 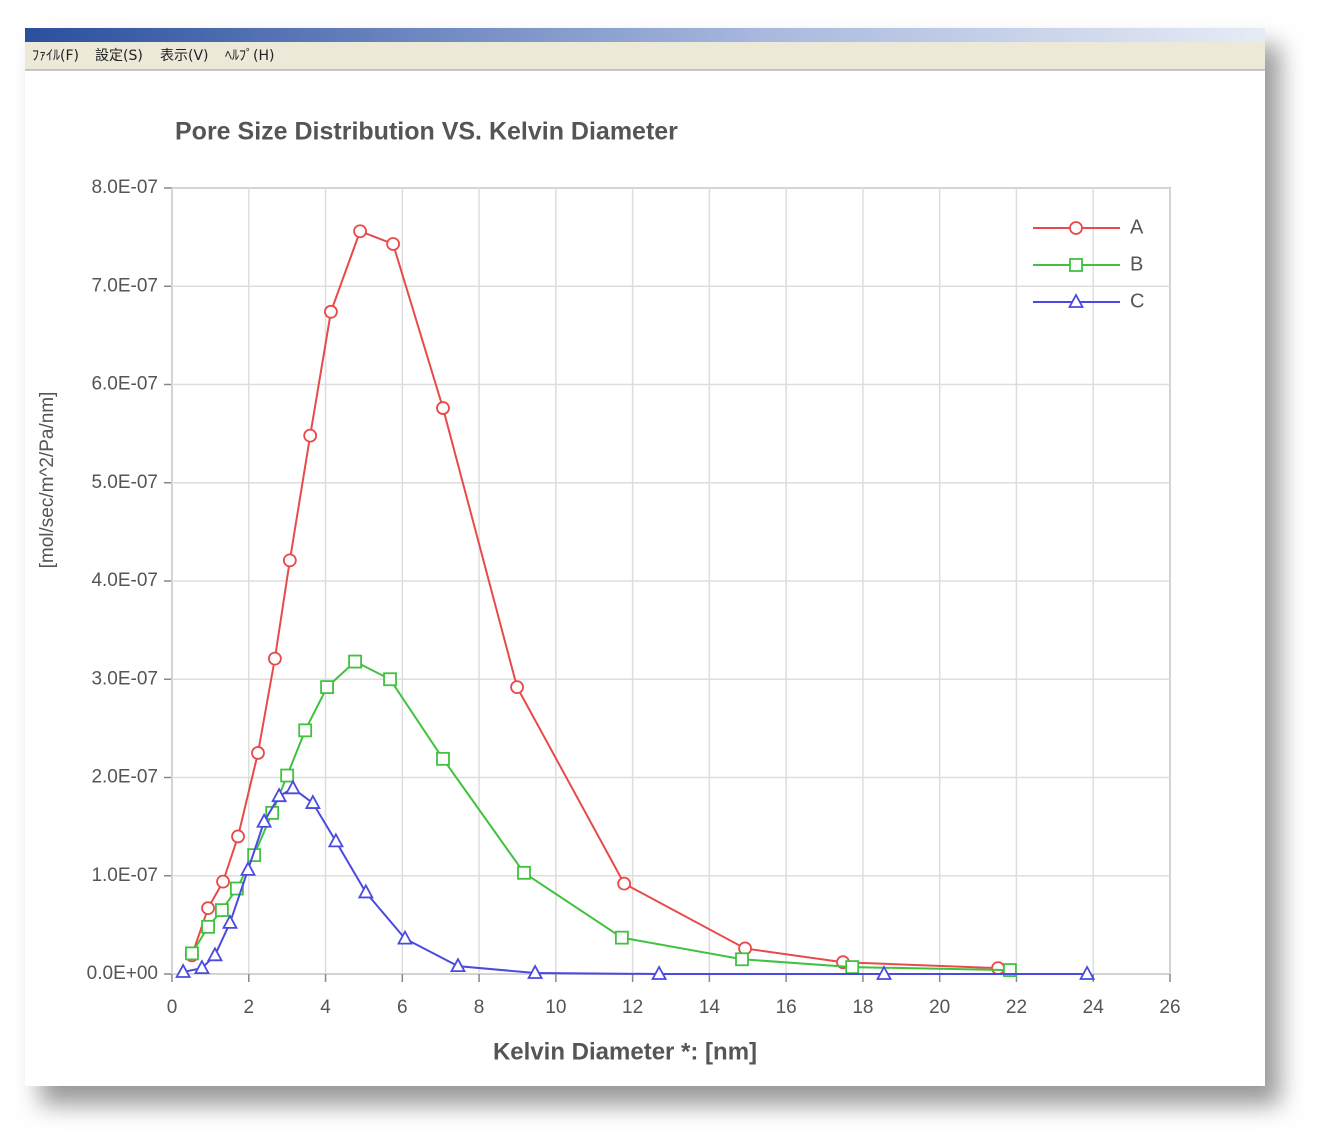 I want to click on y-tick-label: 3.0E-07, so click(x=124, y=678).